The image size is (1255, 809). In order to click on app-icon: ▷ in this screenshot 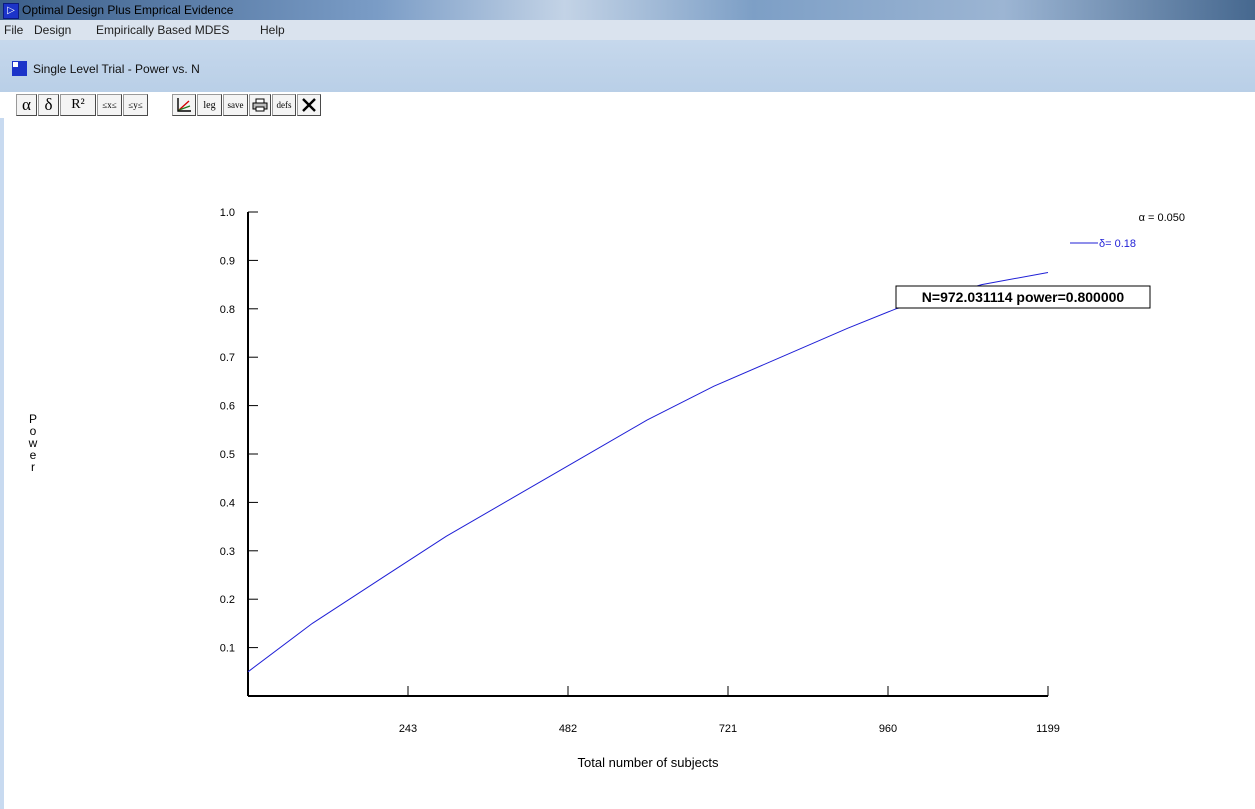, I will do `click(11, 11)`.